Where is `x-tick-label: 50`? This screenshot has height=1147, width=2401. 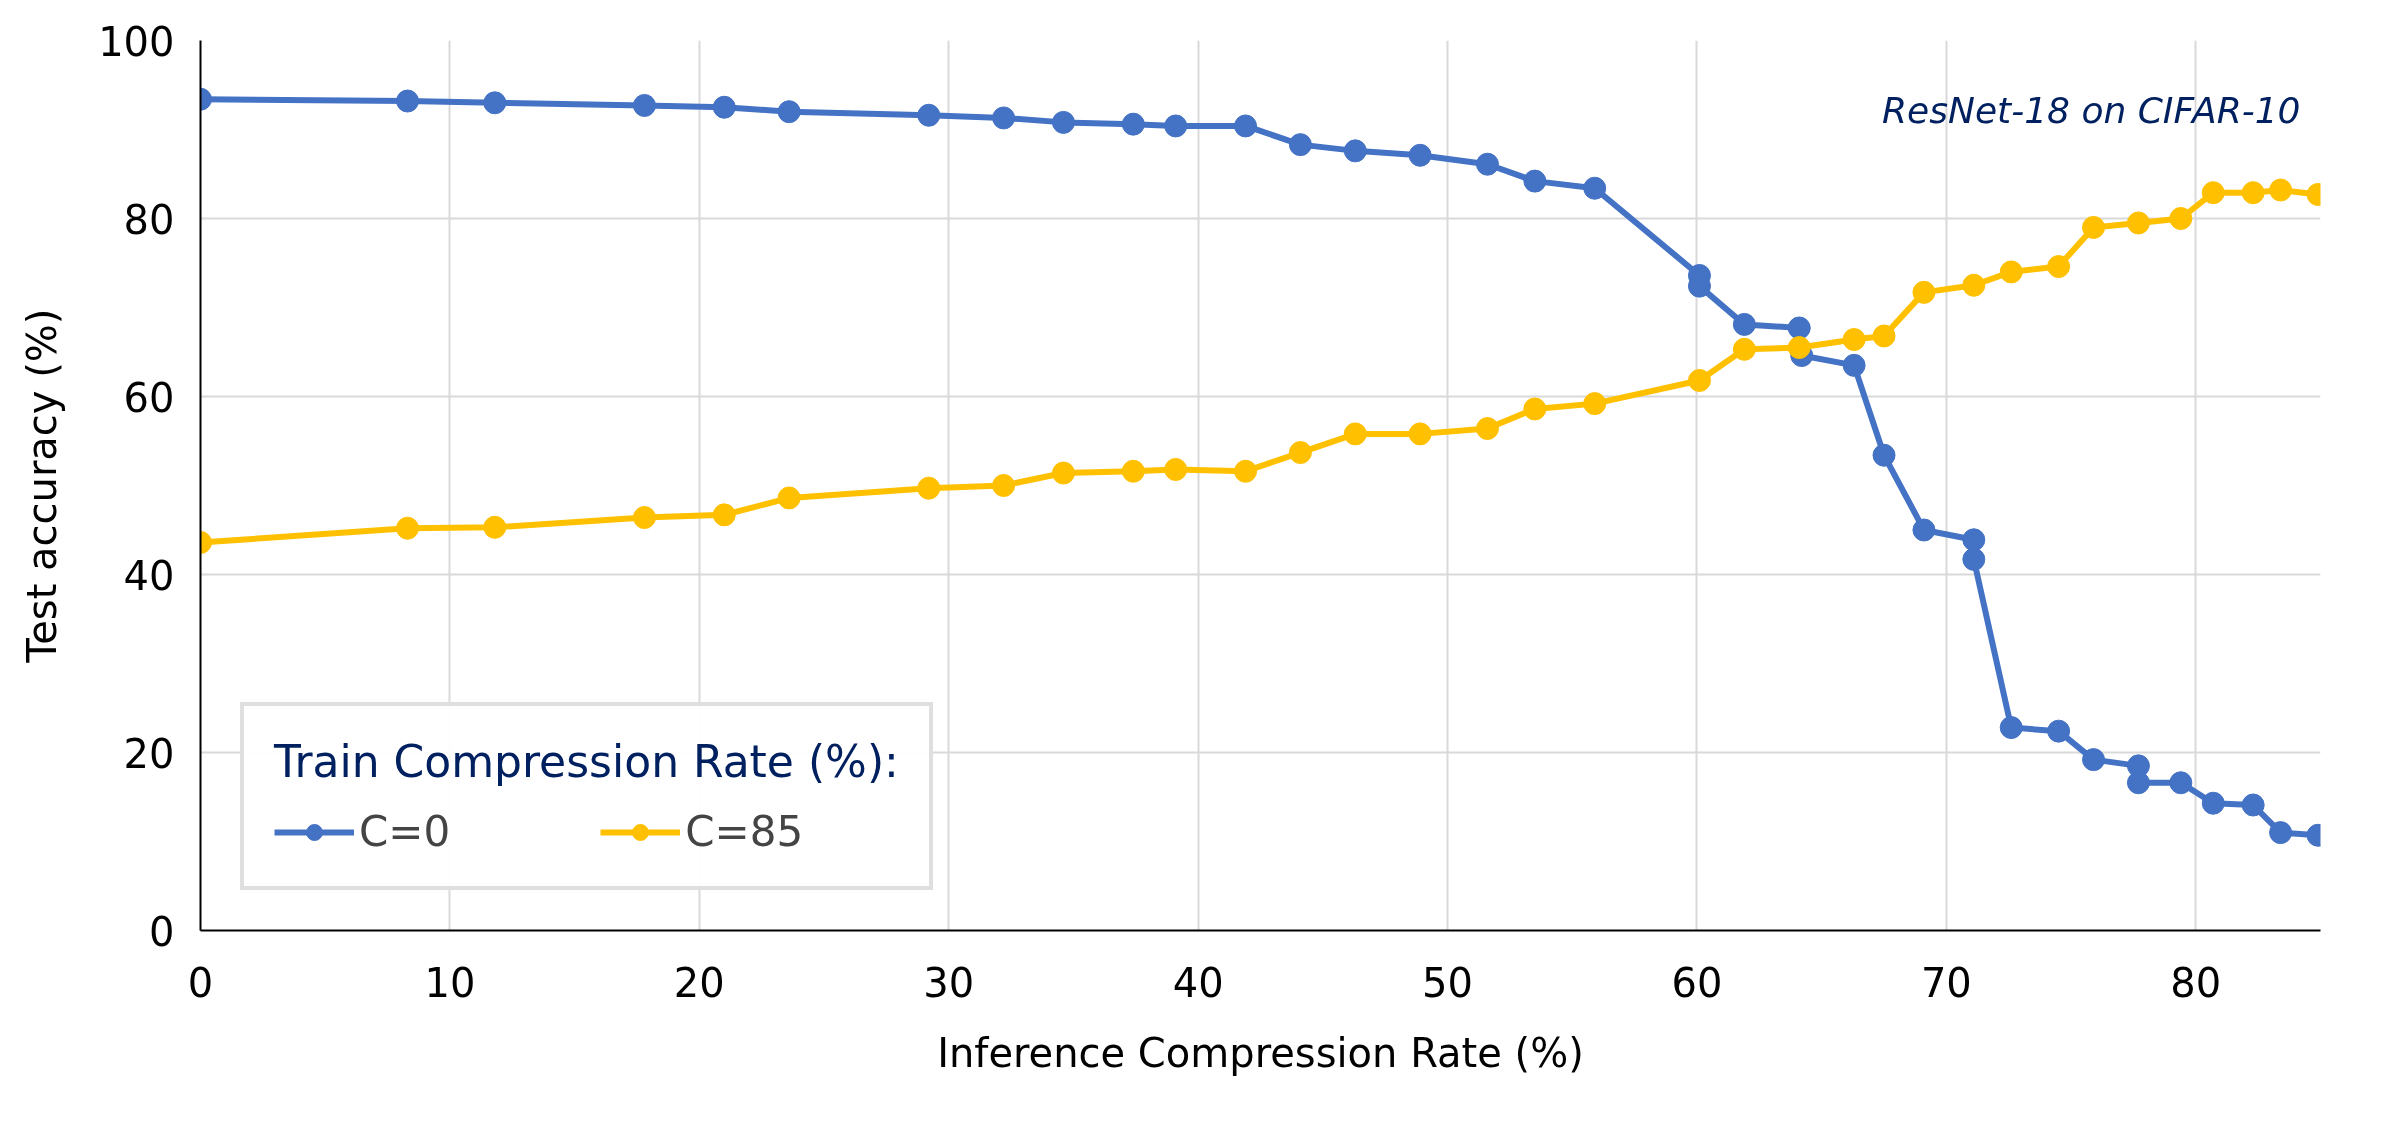
x-tick-label: 50 is located at coordinates (1448, 982).